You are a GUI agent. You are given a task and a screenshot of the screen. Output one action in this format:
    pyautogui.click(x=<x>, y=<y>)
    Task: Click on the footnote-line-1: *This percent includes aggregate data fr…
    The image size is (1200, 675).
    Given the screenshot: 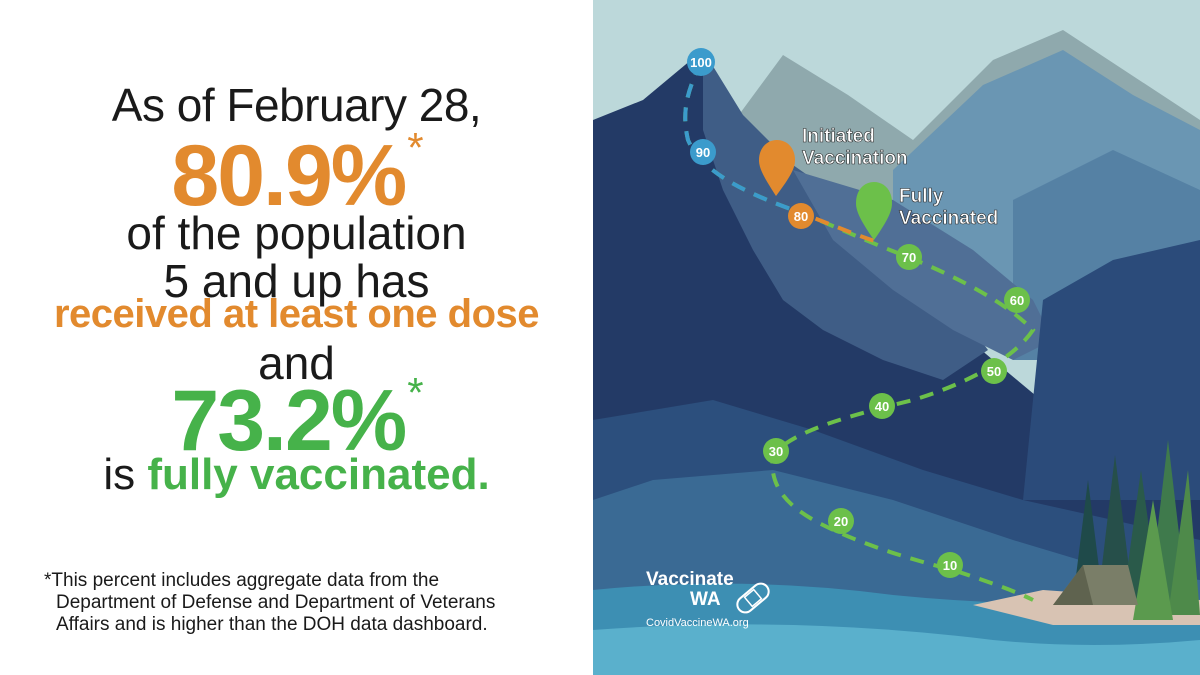 What is the action you would take?
    pyautogui.click(x=242, y=580)
    